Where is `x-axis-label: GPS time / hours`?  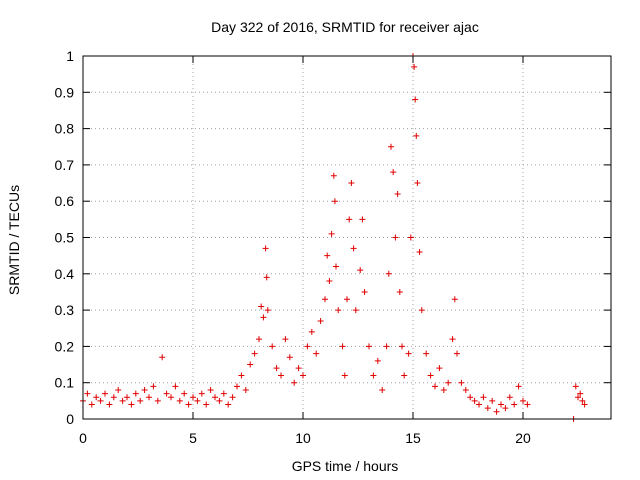
x-axis-label: GPS time / hours is located at coordinates (345, 466).